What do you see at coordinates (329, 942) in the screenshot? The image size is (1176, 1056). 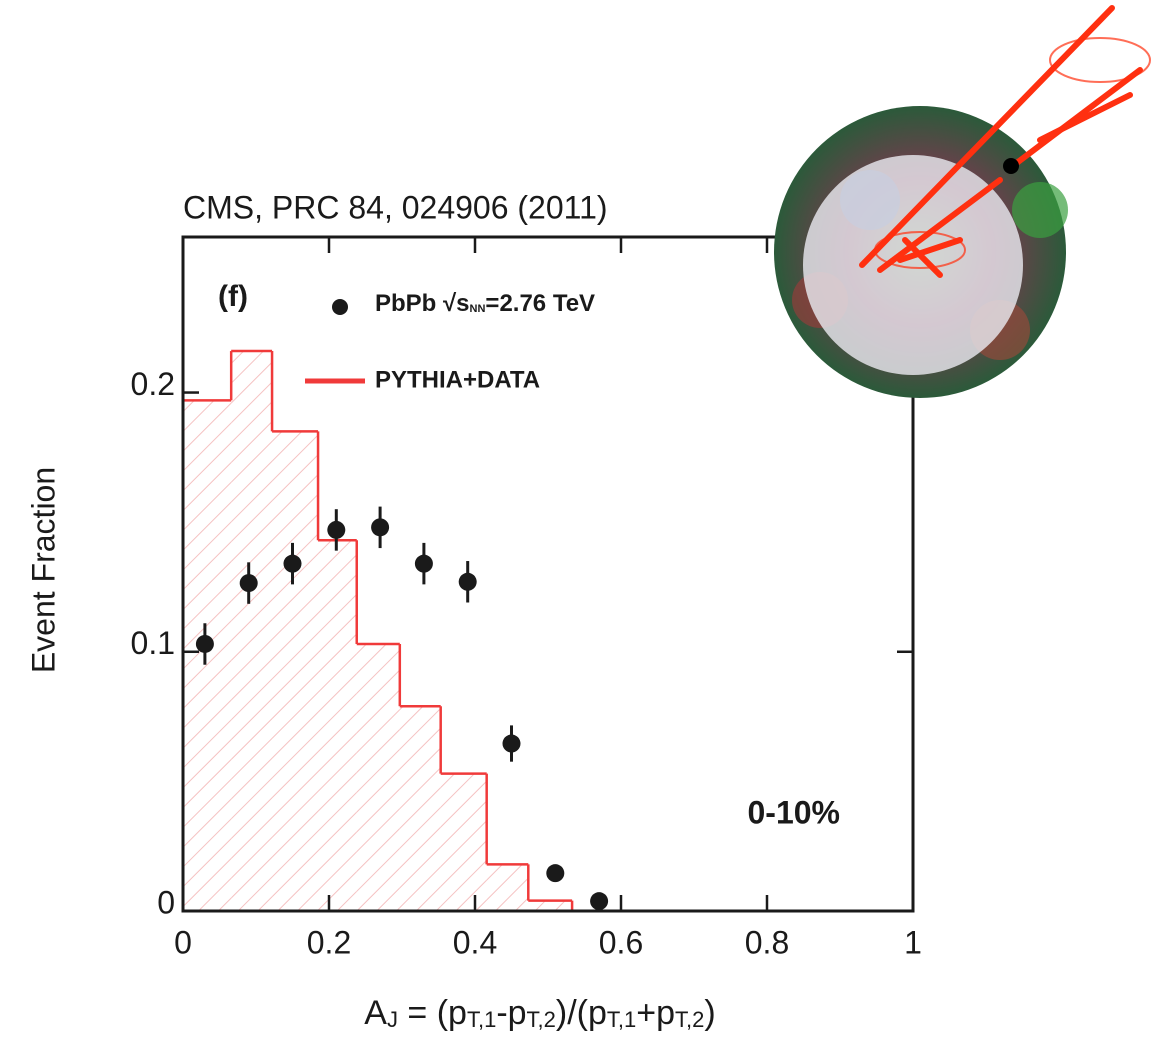 I see `x-tick-label: 0.2` at bounding box center [329, 942].